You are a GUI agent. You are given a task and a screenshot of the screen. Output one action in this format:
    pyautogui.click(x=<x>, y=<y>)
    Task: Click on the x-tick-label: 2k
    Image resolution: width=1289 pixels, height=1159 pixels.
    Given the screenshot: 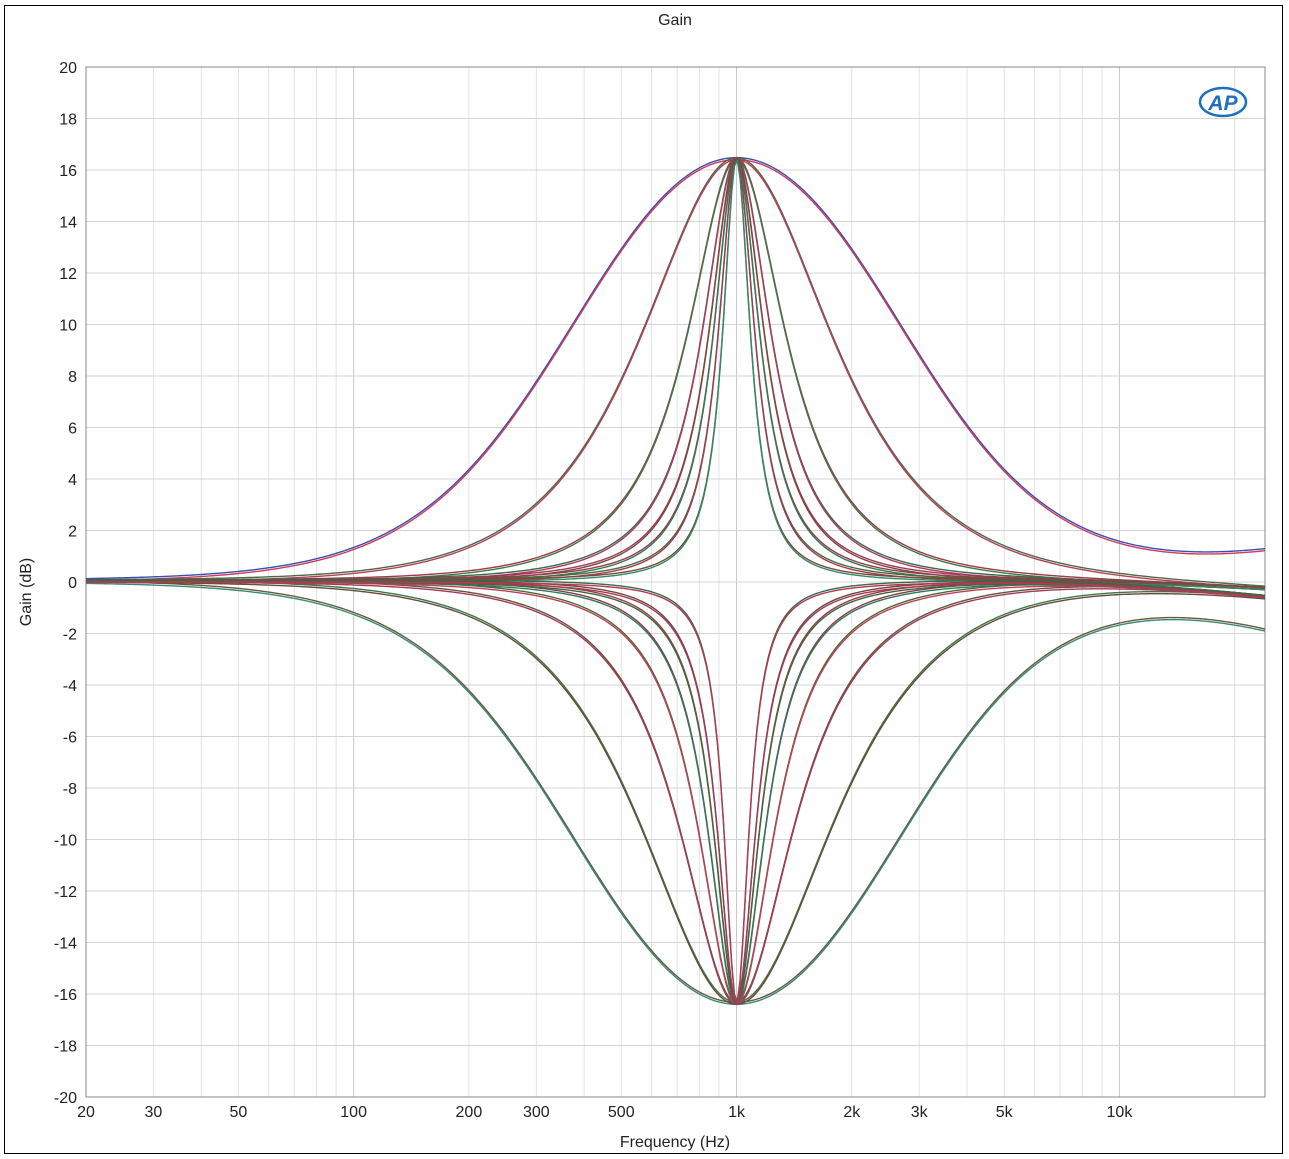 What is the action you would take?
    pyautogui.click(x=852, y=1112)
    